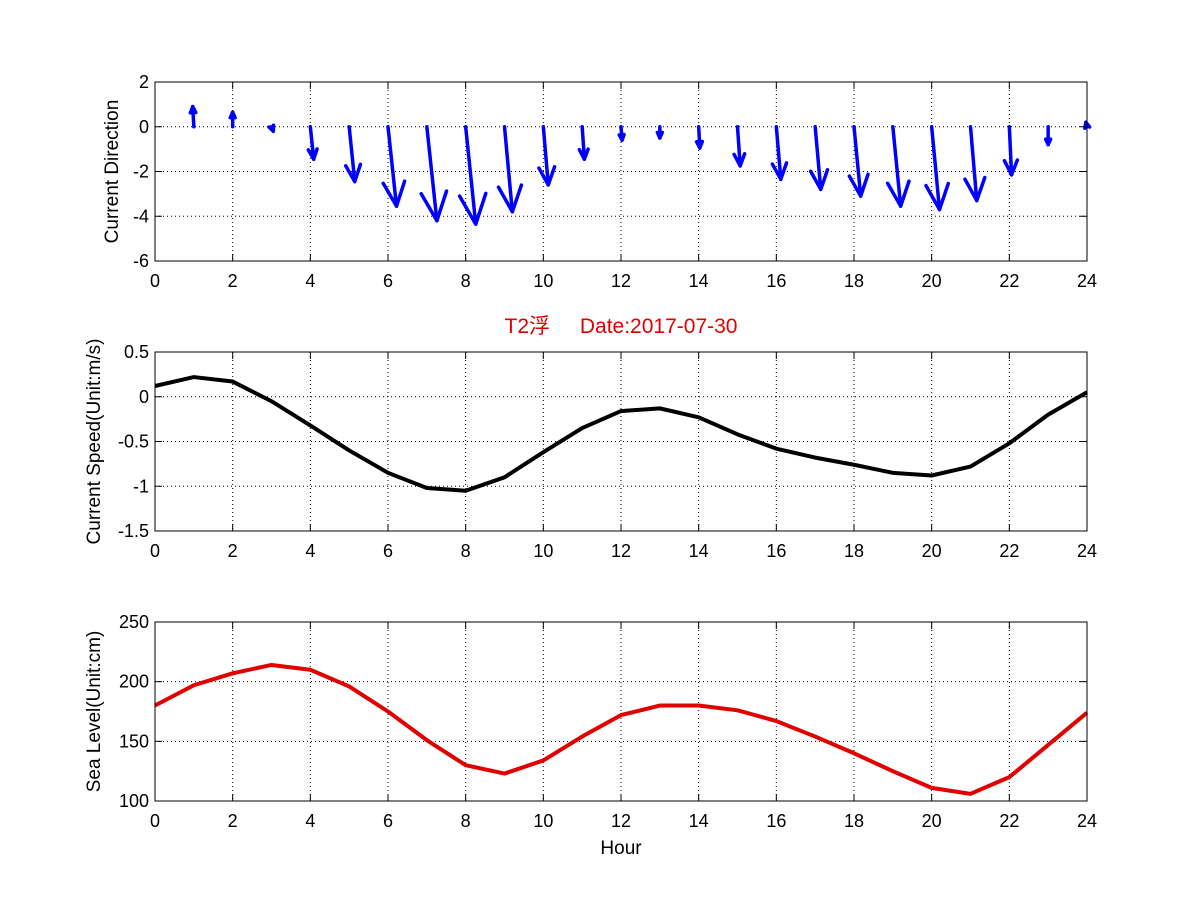 Image resolution: width=1201 pixels, height=901 pixels. What do you see at coordinates (659, 326) in the screenshot?
I see `title-date: Date:2017-07-30` at bounding box center [659, 326].